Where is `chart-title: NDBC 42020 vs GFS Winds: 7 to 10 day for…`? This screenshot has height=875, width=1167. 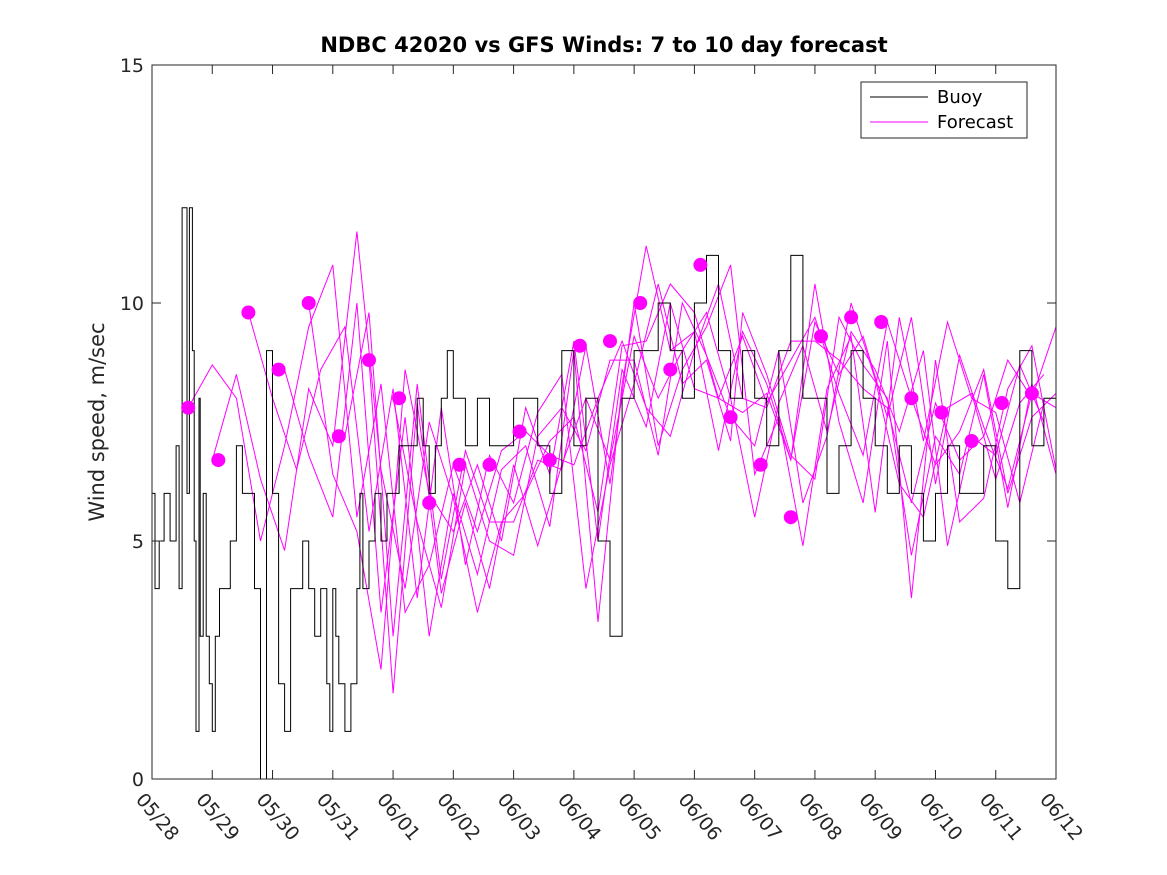
chart-title: NDBC 42020 vs GFS Winds: 7 to 10 day for… is located at coordinates (603, 45).